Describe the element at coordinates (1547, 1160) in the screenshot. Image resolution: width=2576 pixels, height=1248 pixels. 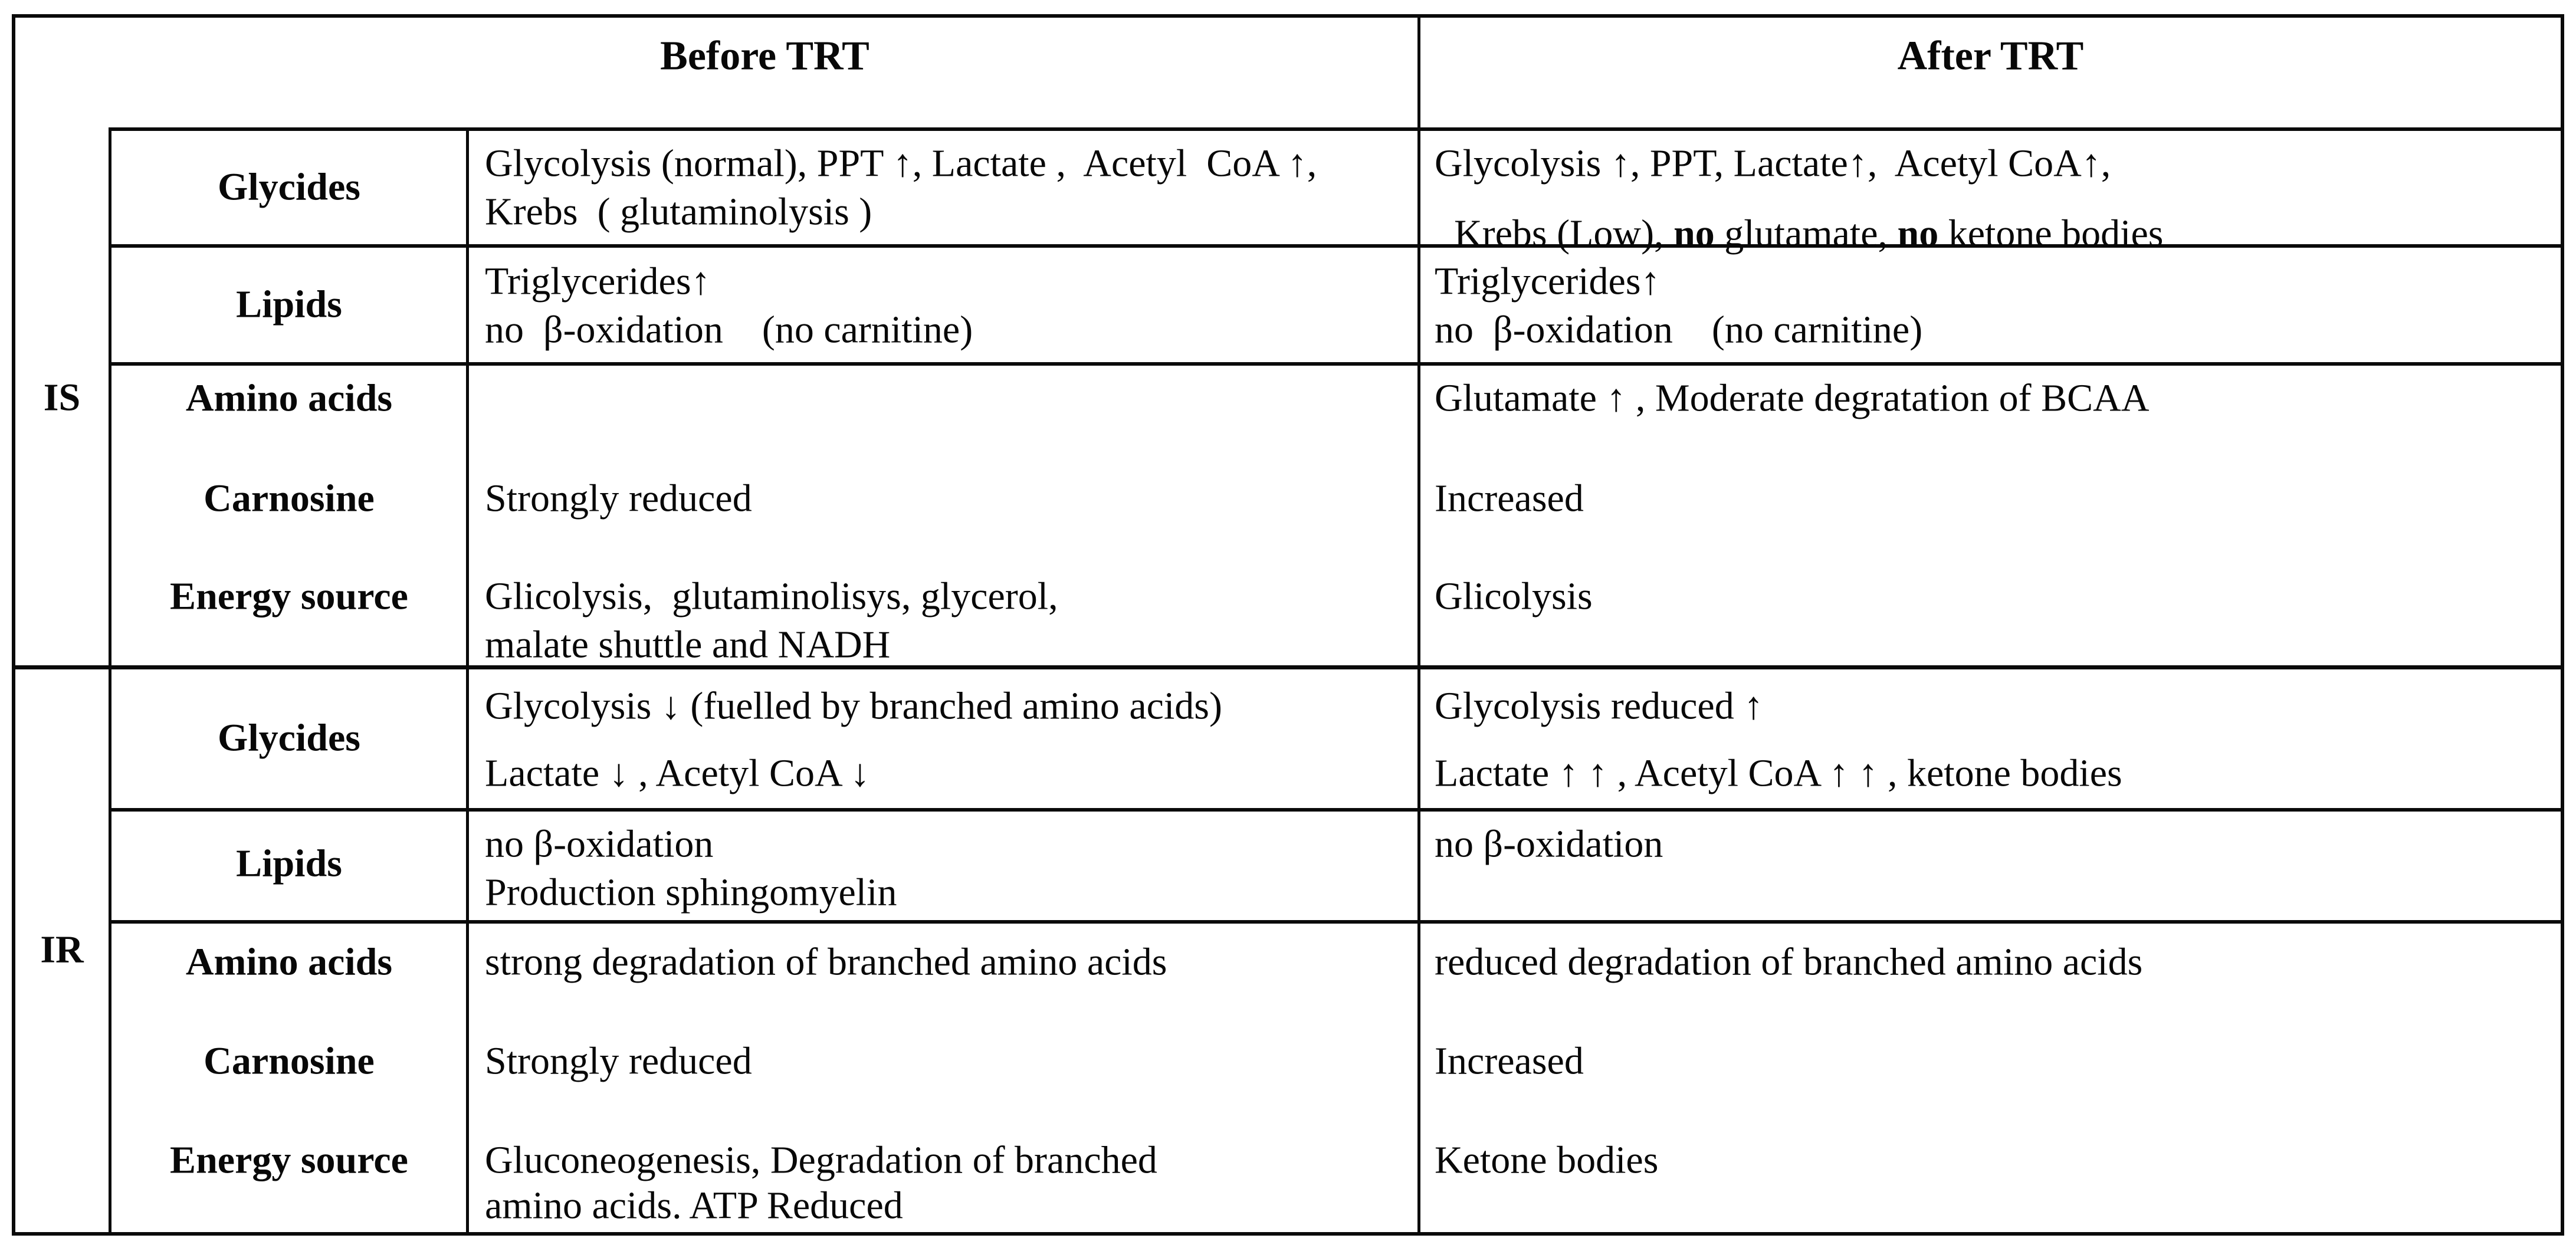
I see `cell-ir-energy-after: Ketone bodies` at that location.